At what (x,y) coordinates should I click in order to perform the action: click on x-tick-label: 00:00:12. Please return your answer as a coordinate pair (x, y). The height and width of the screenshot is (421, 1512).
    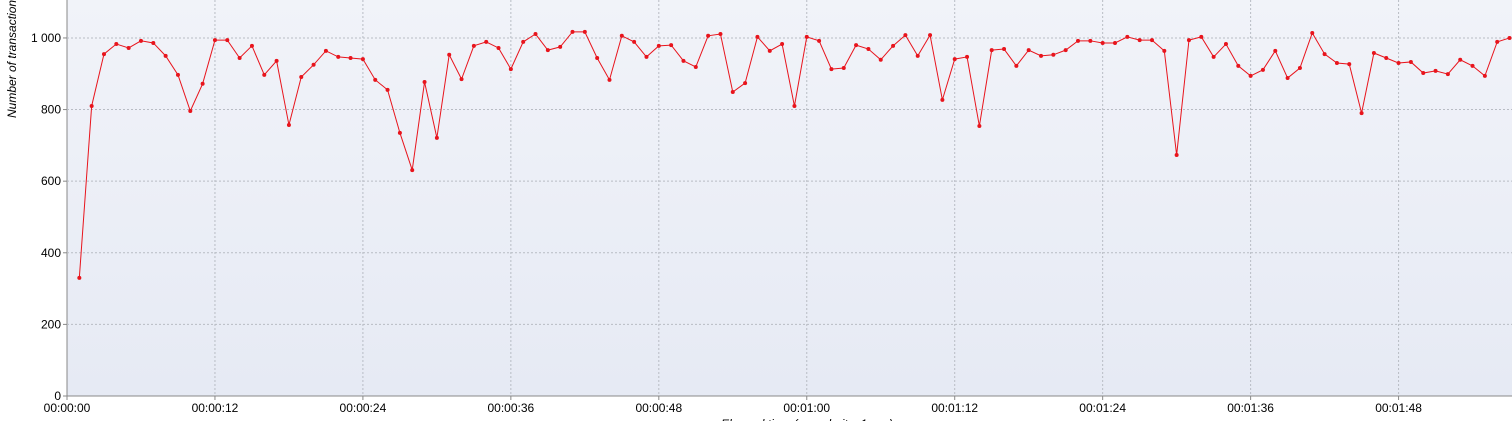
    Looking at the image, I should click on (215, 408).